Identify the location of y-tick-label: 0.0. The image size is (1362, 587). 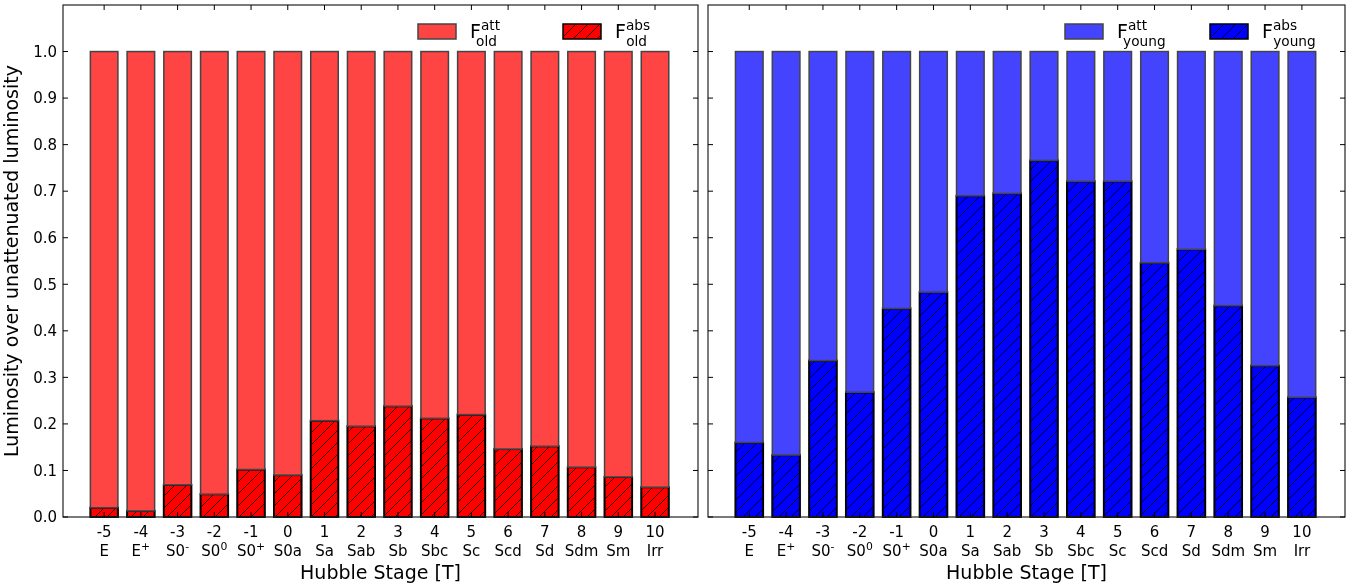
(45, 517).